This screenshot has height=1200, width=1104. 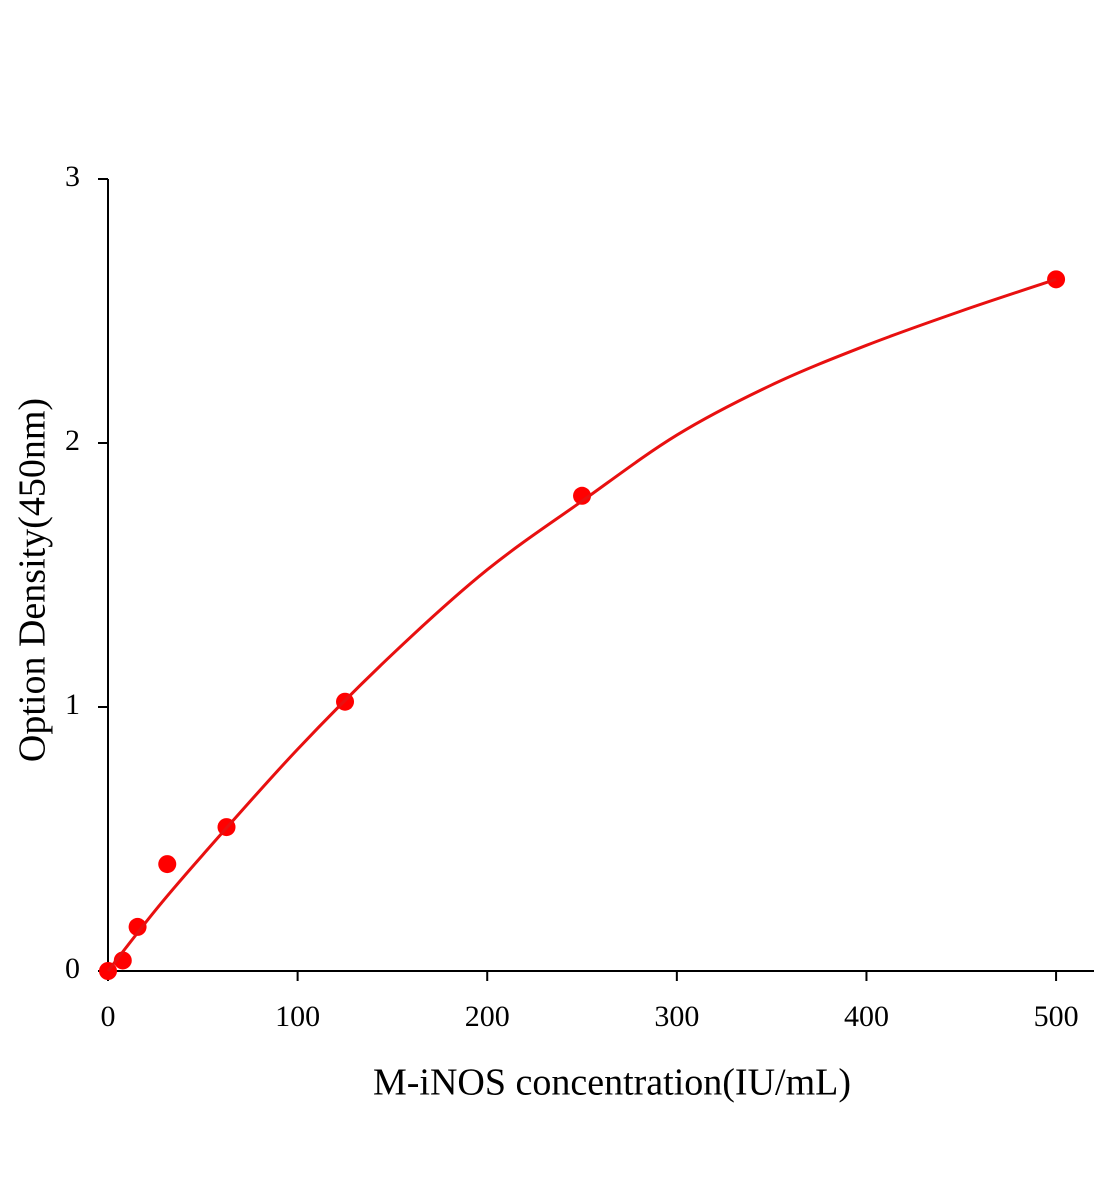 I want to click on x-tick-label: 200, so click(x=487, y=1016).